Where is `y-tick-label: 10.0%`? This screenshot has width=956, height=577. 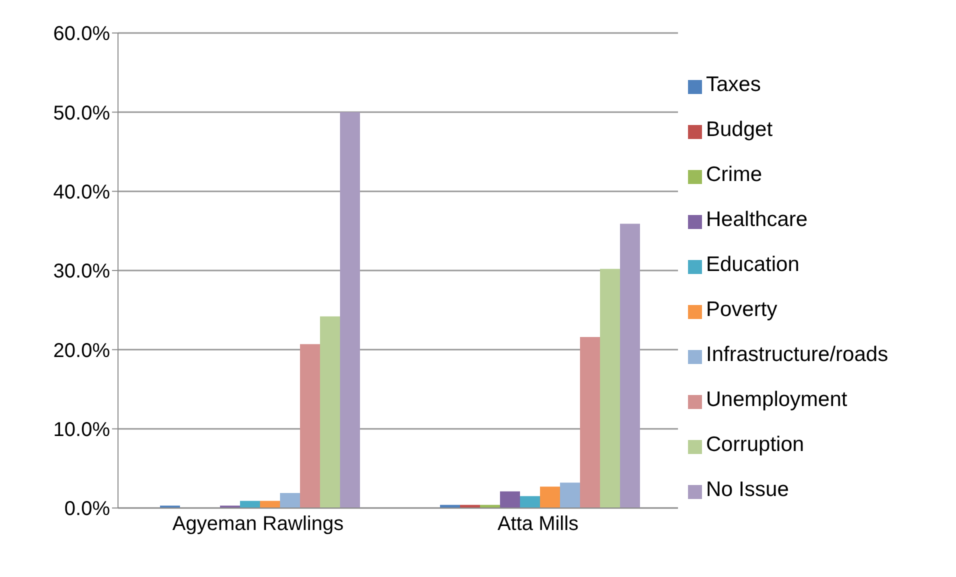
y-tick-label: 10.0% is located at coordinates (81, 429).